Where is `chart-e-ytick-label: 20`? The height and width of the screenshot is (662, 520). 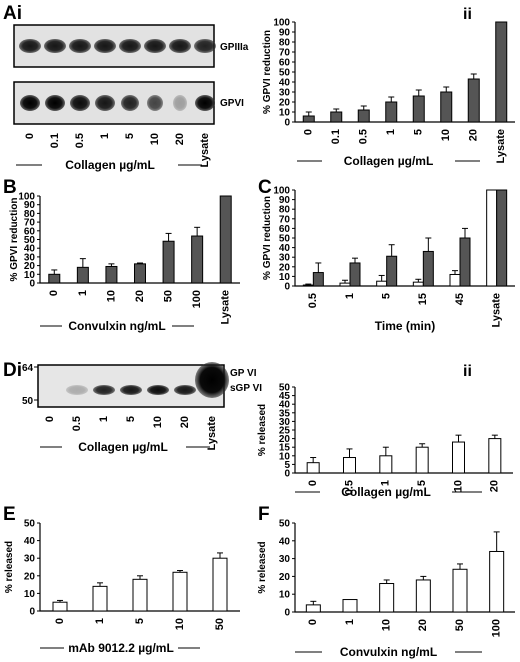
chart-e-ytick-label: 20 is located at coordinates (30, 576).